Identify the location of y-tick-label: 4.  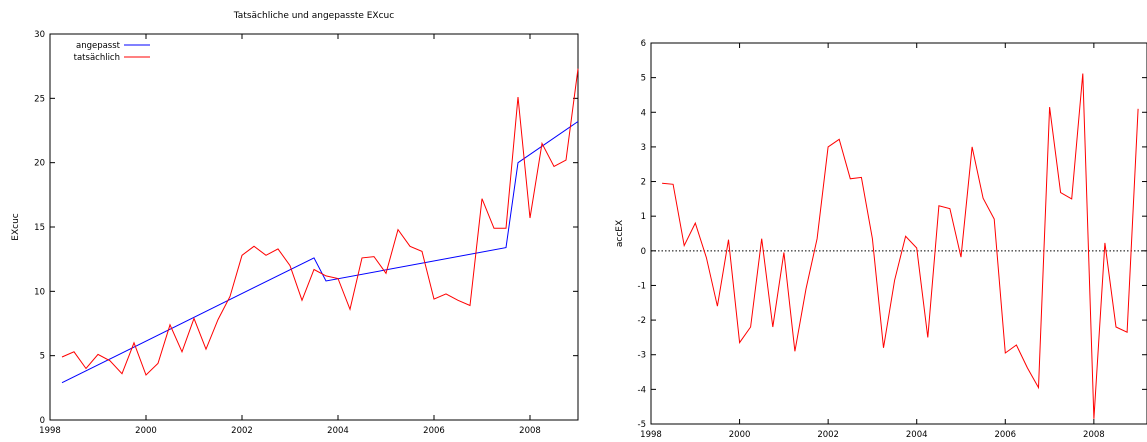
(643, 113).